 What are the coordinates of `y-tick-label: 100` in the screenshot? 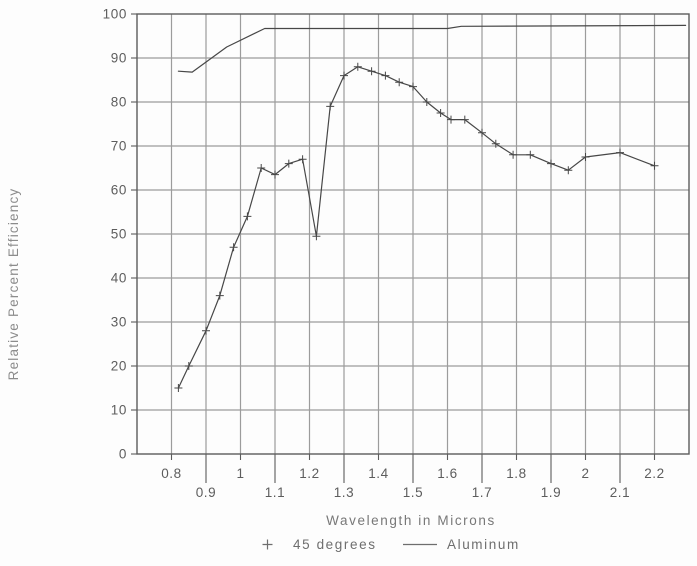 It's located at (115, 14).